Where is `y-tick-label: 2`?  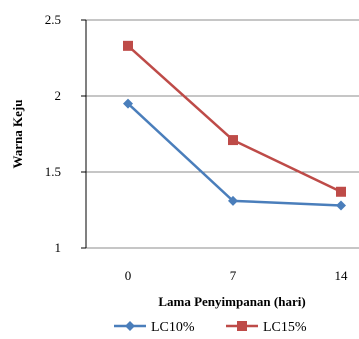
y-tick-label: 2 is located at coordinates (58, 95).